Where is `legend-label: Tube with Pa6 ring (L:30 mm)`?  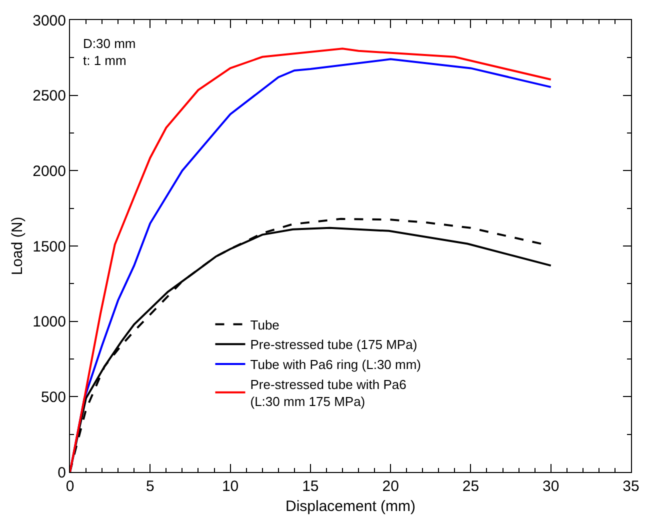 legend-label: Tube with Pa6 ring (L:30 mm) is located at coordinates (336, 364).